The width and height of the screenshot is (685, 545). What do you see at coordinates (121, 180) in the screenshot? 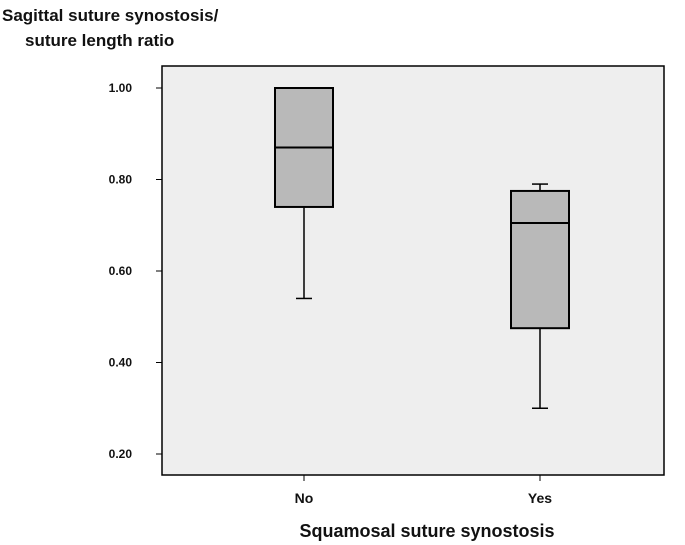
I see `y-tick-label: 0.80` at bounding box center [121, 180].